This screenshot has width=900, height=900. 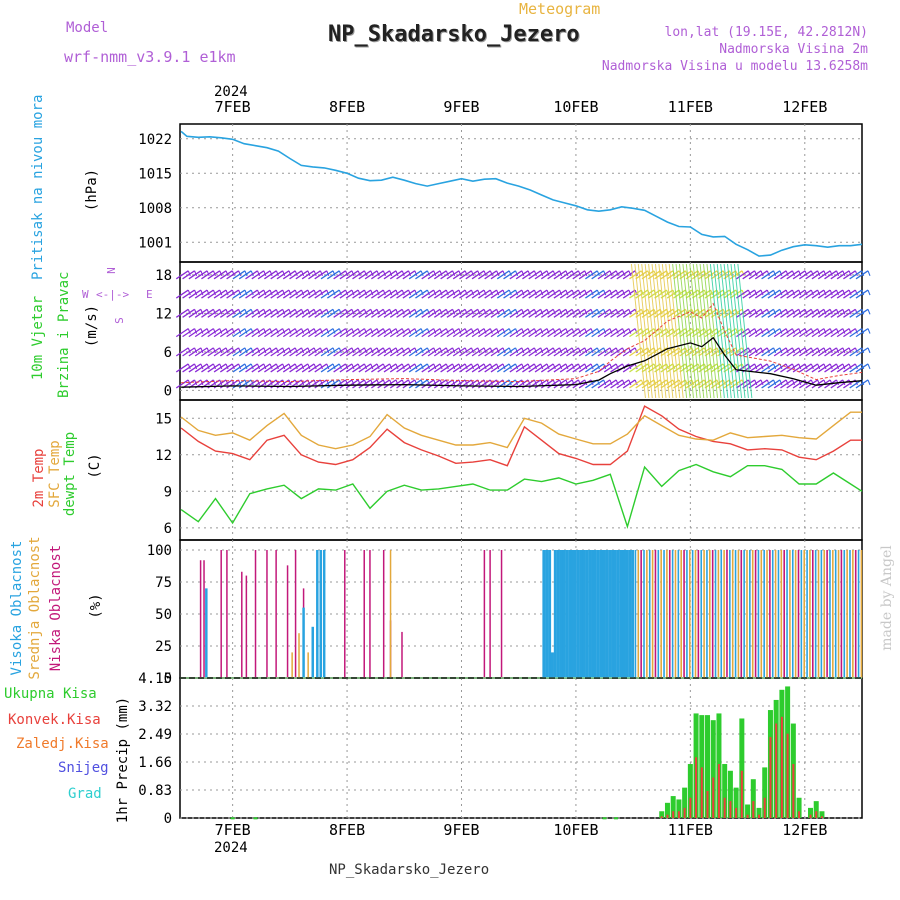 What do you see at coordinates (155, 174) in the screenshot?
I see `pressure-tick-label: 1015` at bounding box center [155, 174].